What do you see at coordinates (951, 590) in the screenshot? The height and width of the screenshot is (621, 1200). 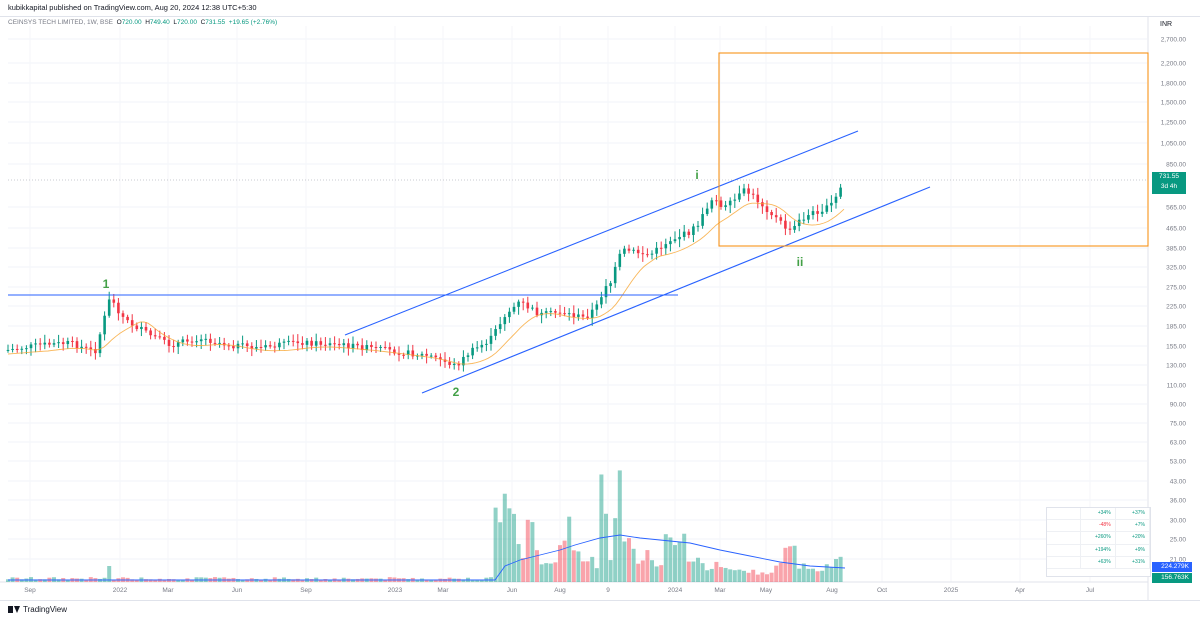 I see `x-tick-label: 2025` at bounding box center [951, 590].